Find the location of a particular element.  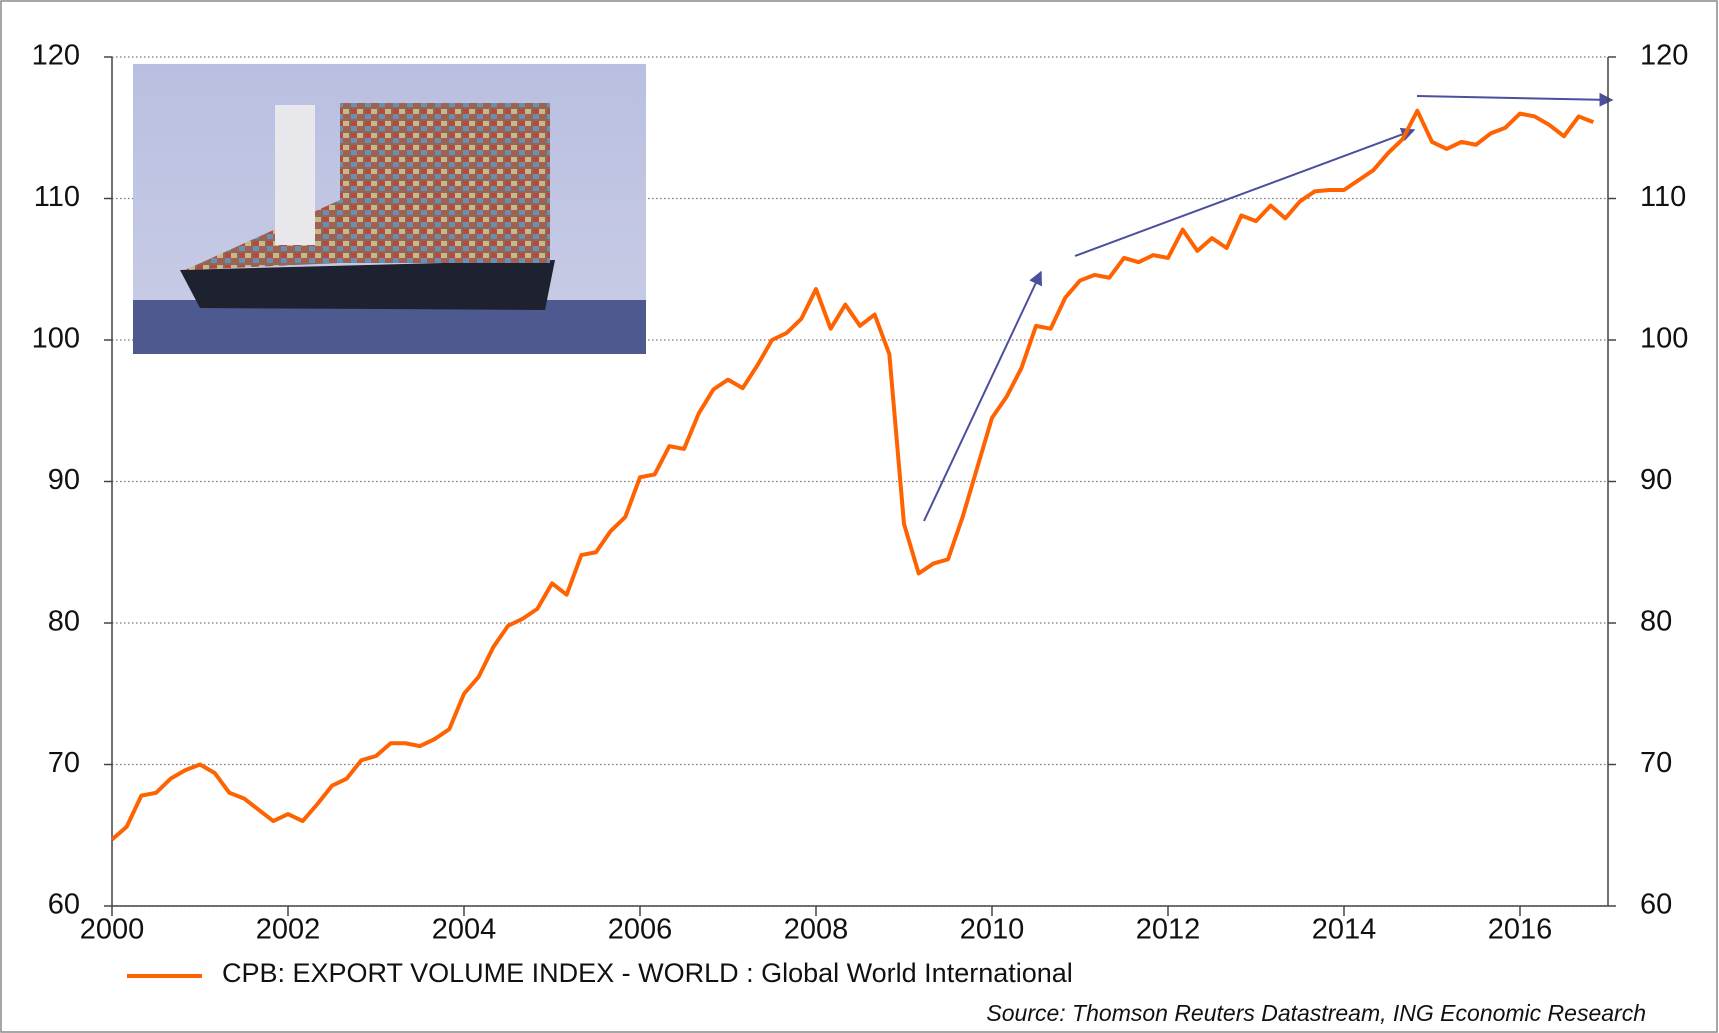

x-tick-label: 2012 is located at coordinates (1168, 930).